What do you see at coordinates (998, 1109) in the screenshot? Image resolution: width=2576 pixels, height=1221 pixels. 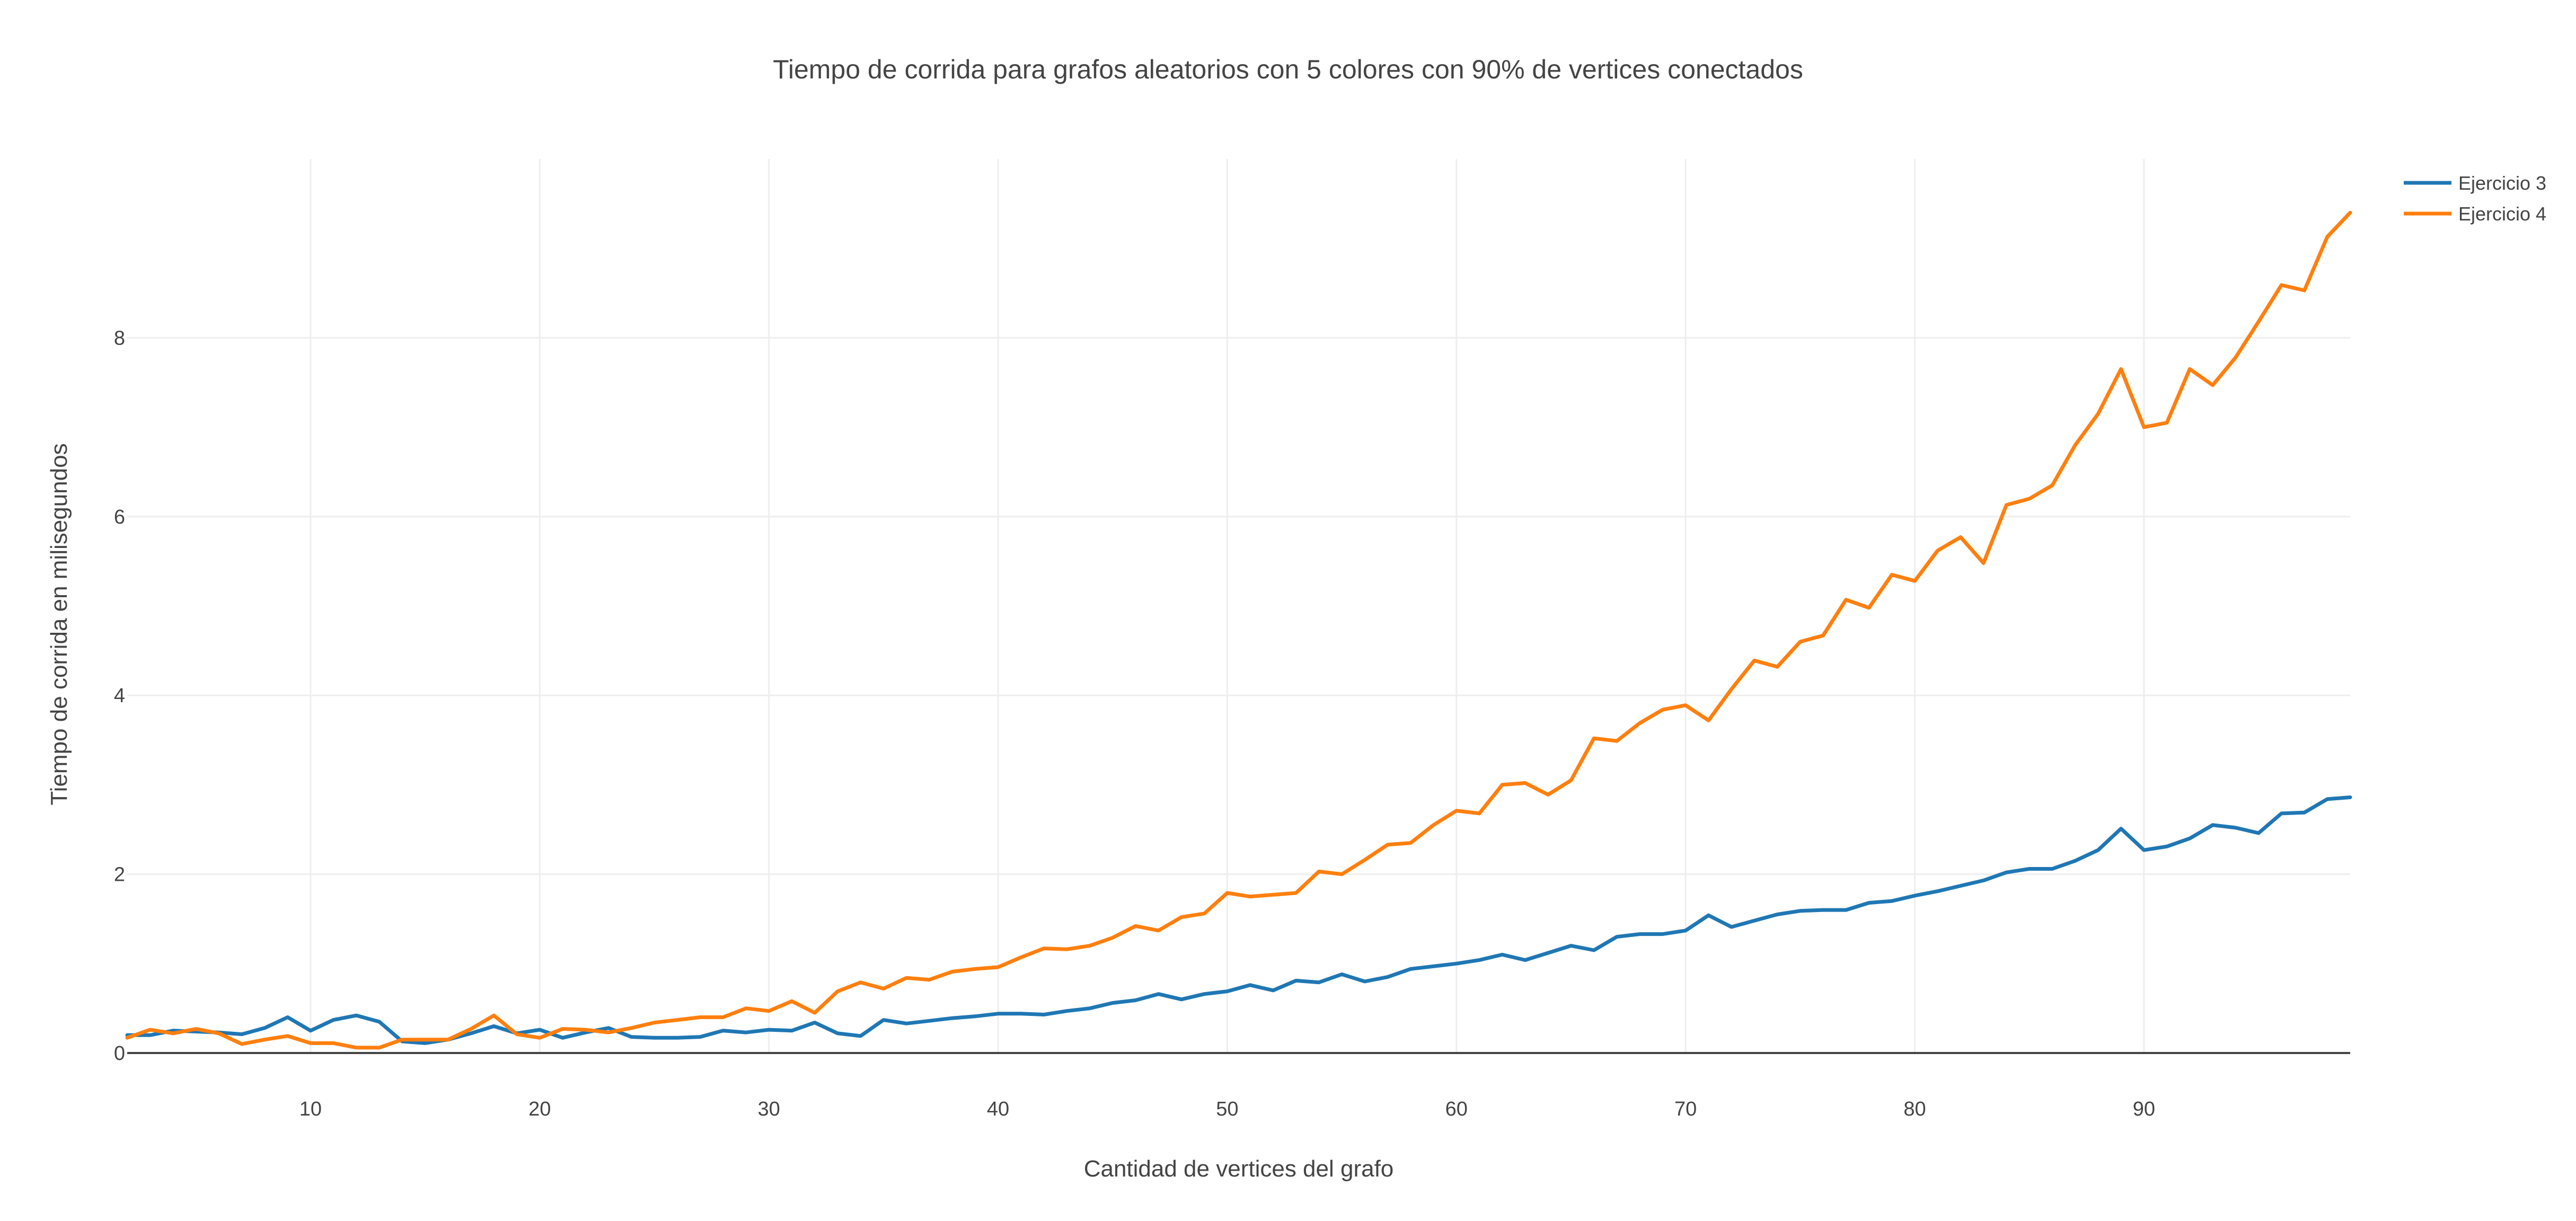 I see `x-tick-label: 40` at bounding box center [998, 1109].